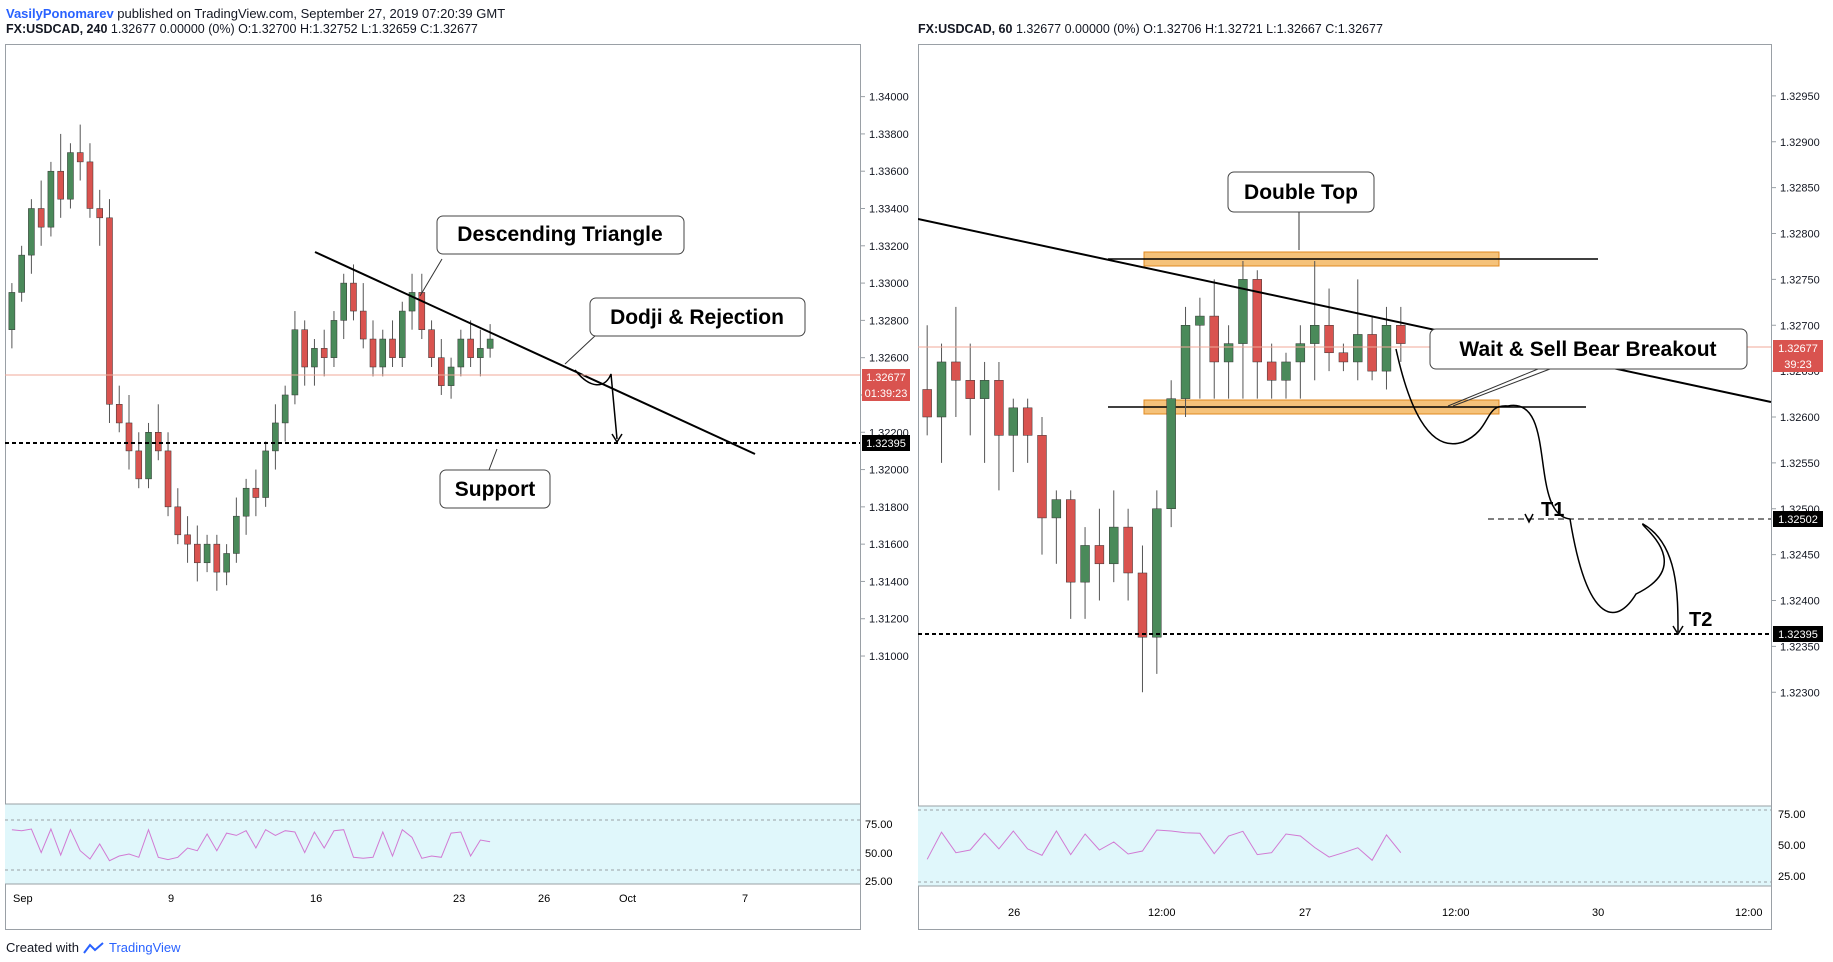 The width and height of the screenshot is (1833, 962). Describe the element at coordinates (1800, 464) in the screenshot. I see `price-tick-label: 1.32550` at that location.